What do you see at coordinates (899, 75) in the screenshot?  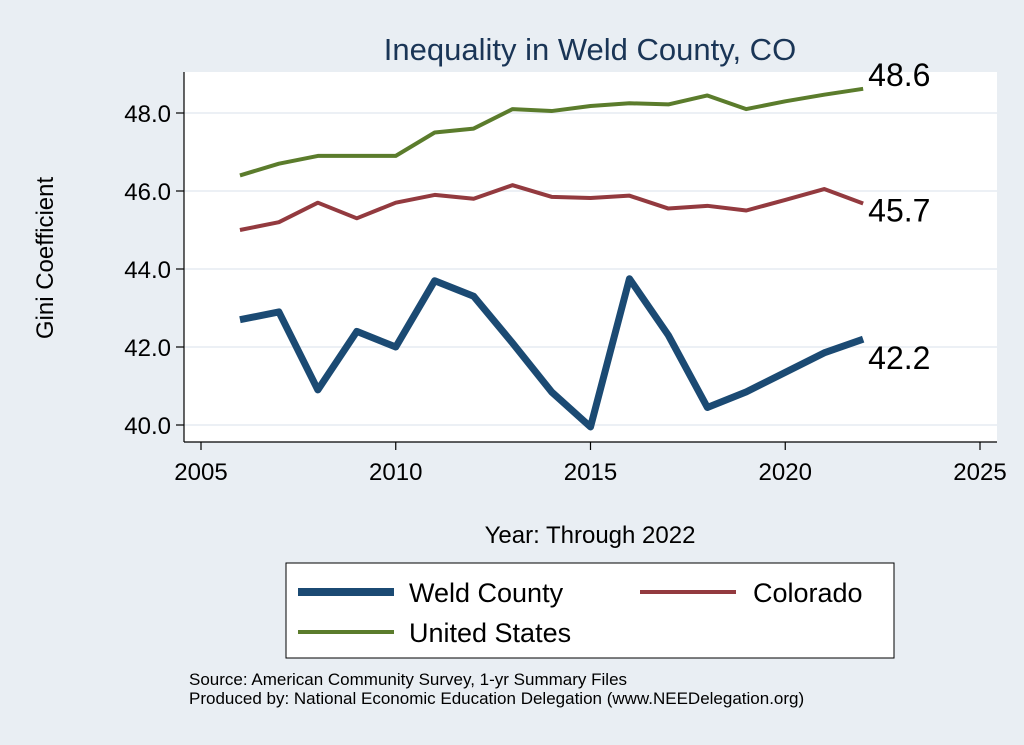 I see `end-label-united-states: 48.6` at bounding box center [899, 75].